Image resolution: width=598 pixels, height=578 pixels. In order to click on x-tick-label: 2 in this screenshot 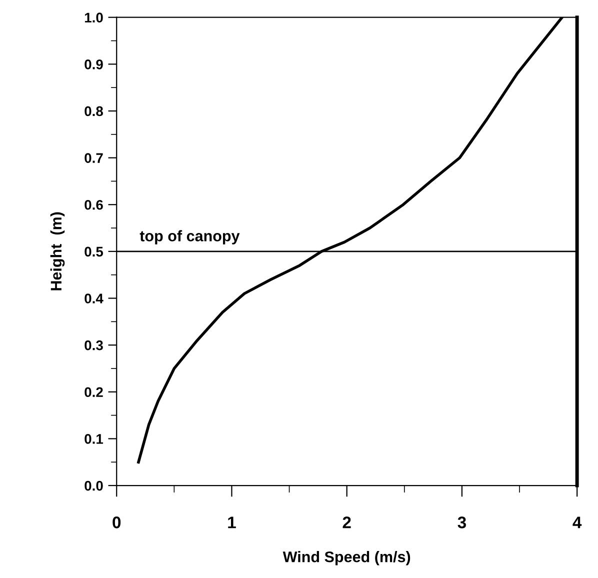, I will do `click(346, 522)`.